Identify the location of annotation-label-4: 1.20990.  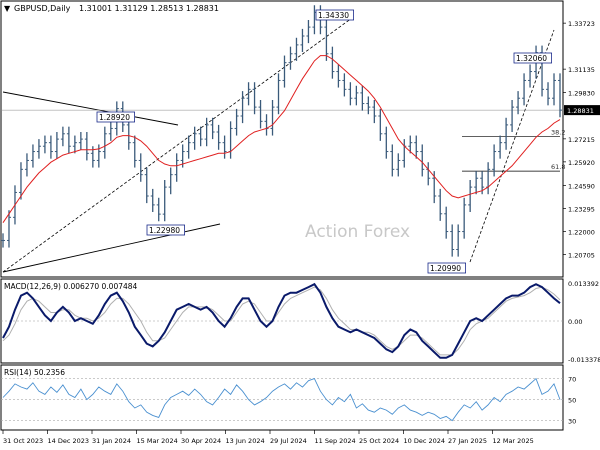
(445, 268).